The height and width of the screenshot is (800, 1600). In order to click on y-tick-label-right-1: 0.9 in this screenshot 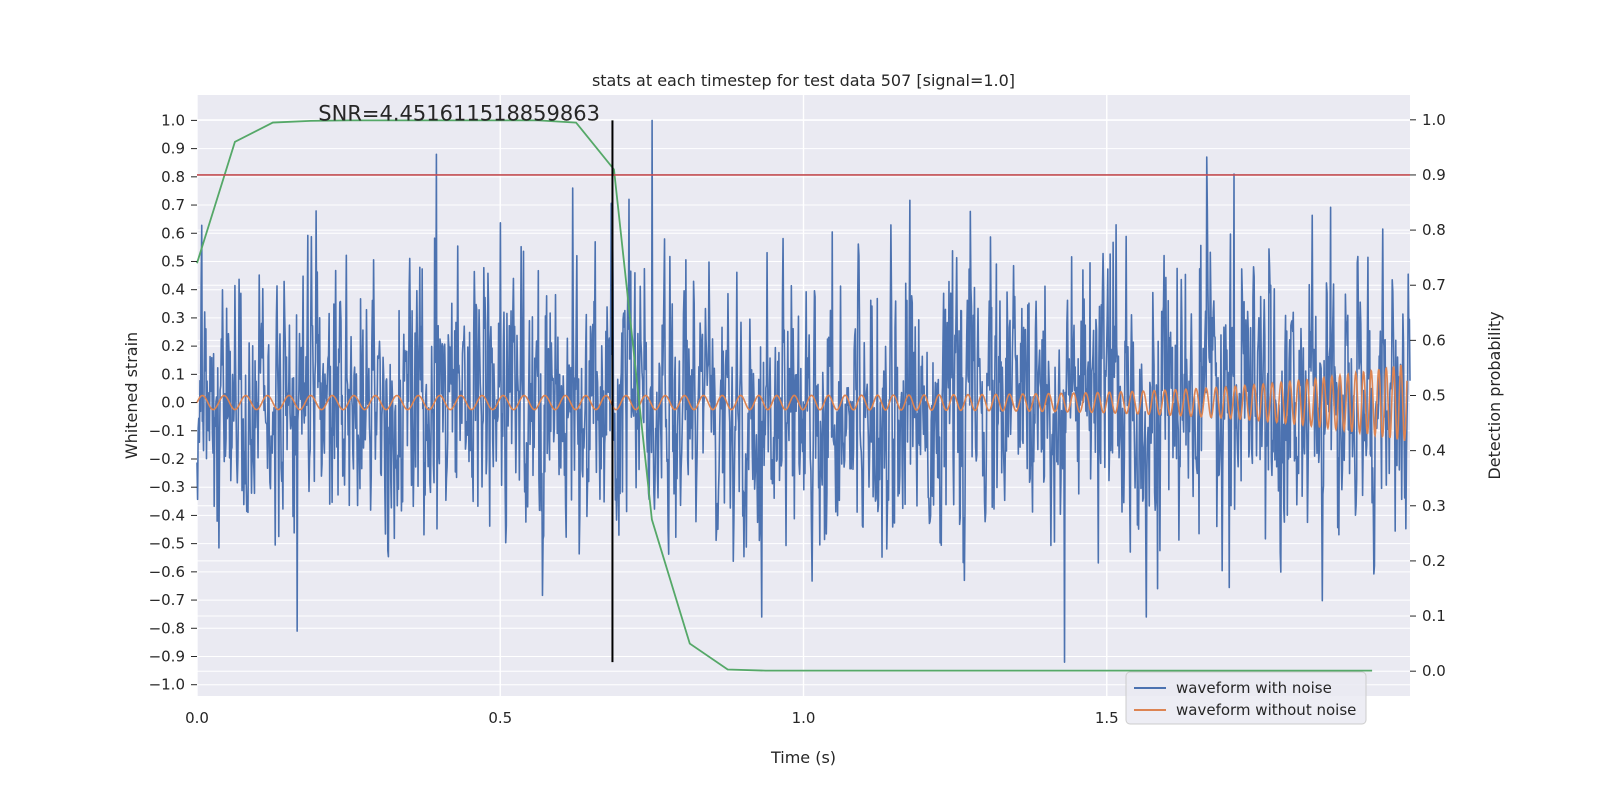, I will do `click(1434, 175)`.